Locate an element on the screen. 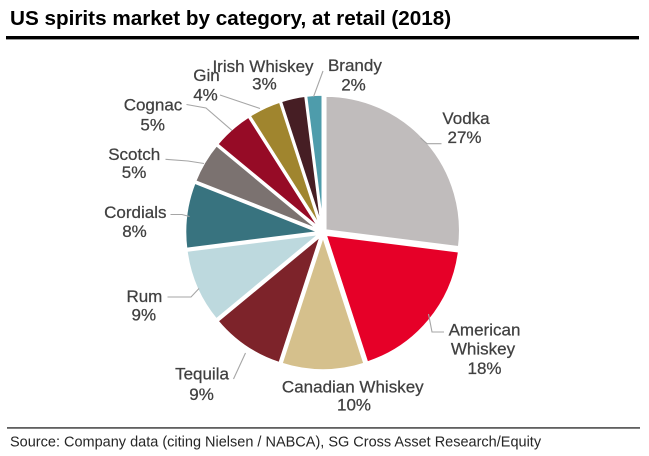 This screenshot has height=456, width=649. svg-text: Scotch is located at coordinates (134, 154).